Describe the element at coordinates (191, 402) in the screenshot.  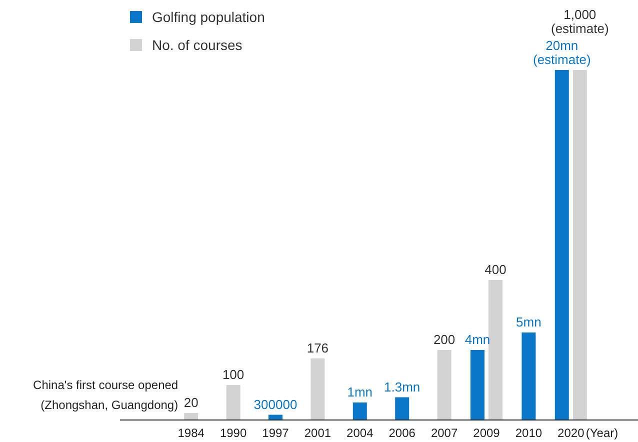
I see `data-label: 20` at that location.